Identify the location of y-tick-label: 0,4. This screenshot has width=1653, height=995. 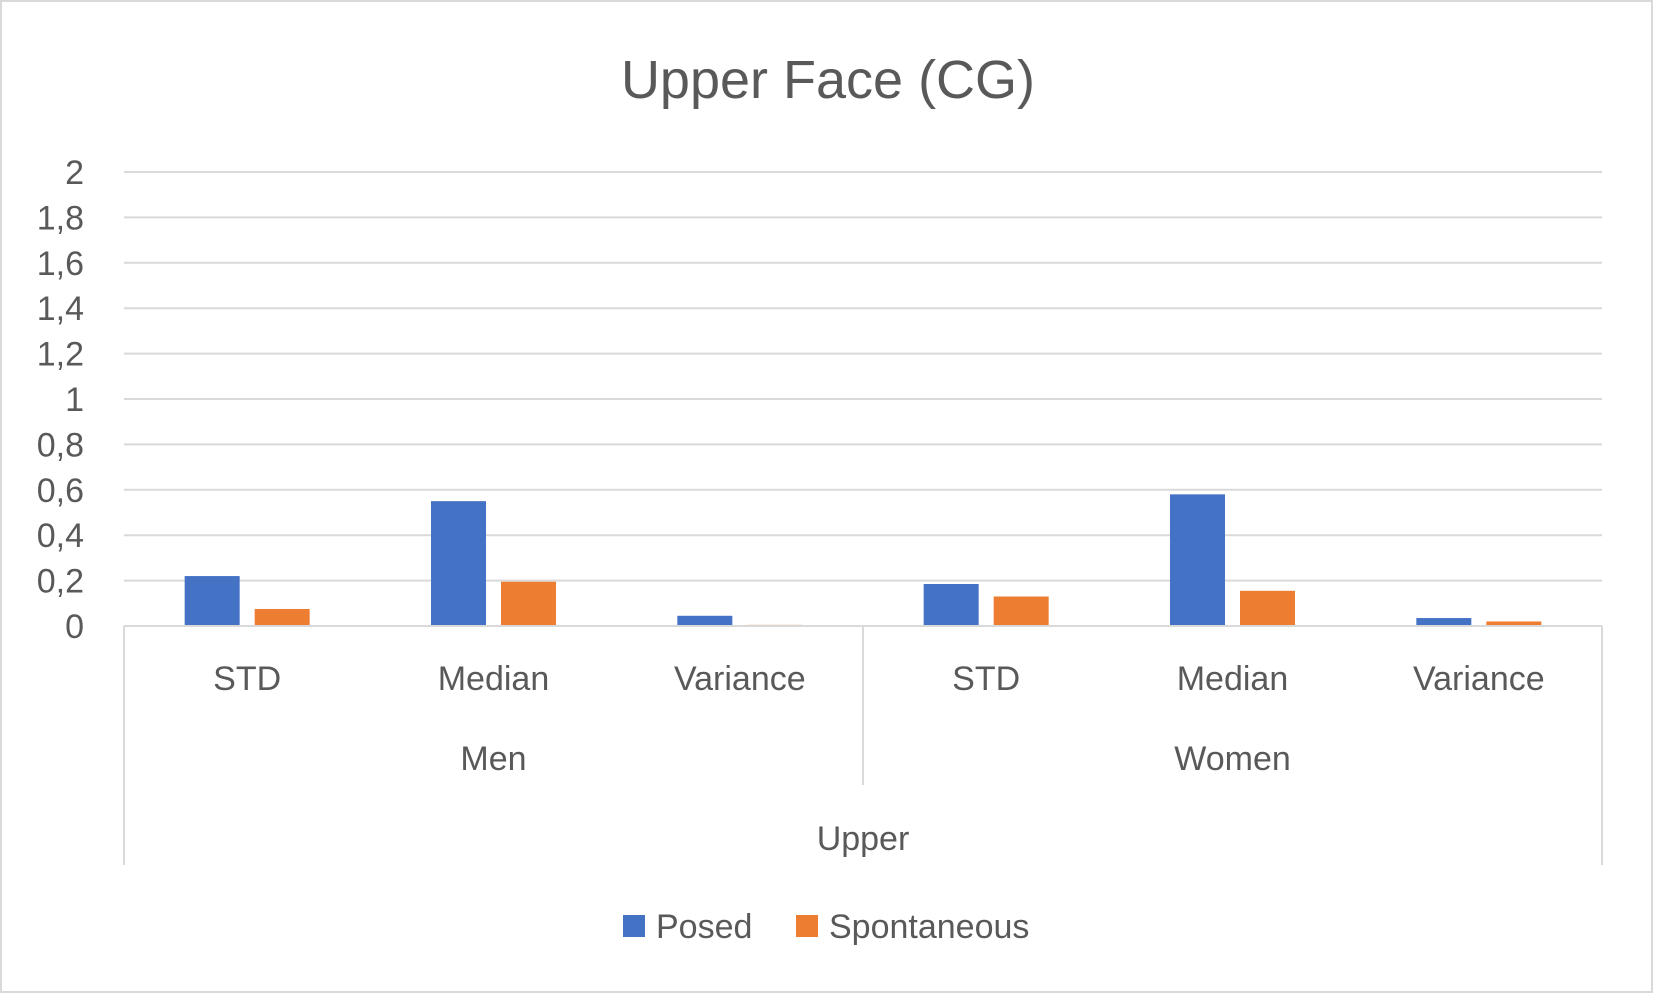
(60, 536).